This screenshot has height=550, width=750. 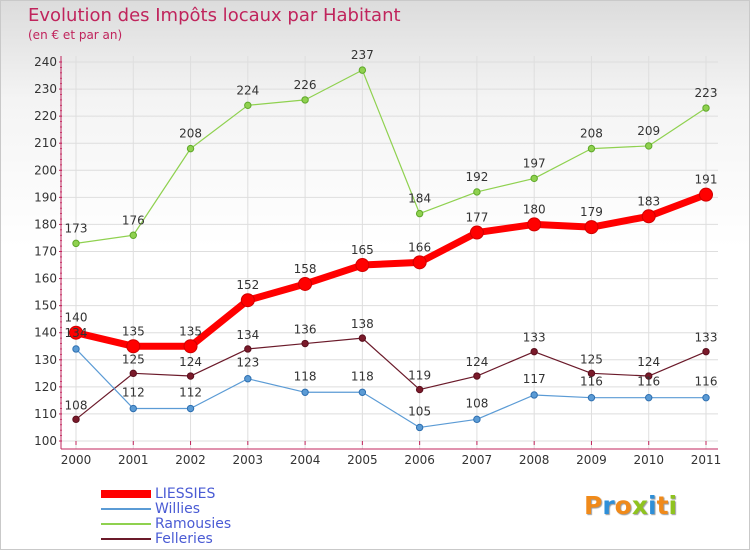 I want to click on logo-letter: i, so click(x=652, y=505).